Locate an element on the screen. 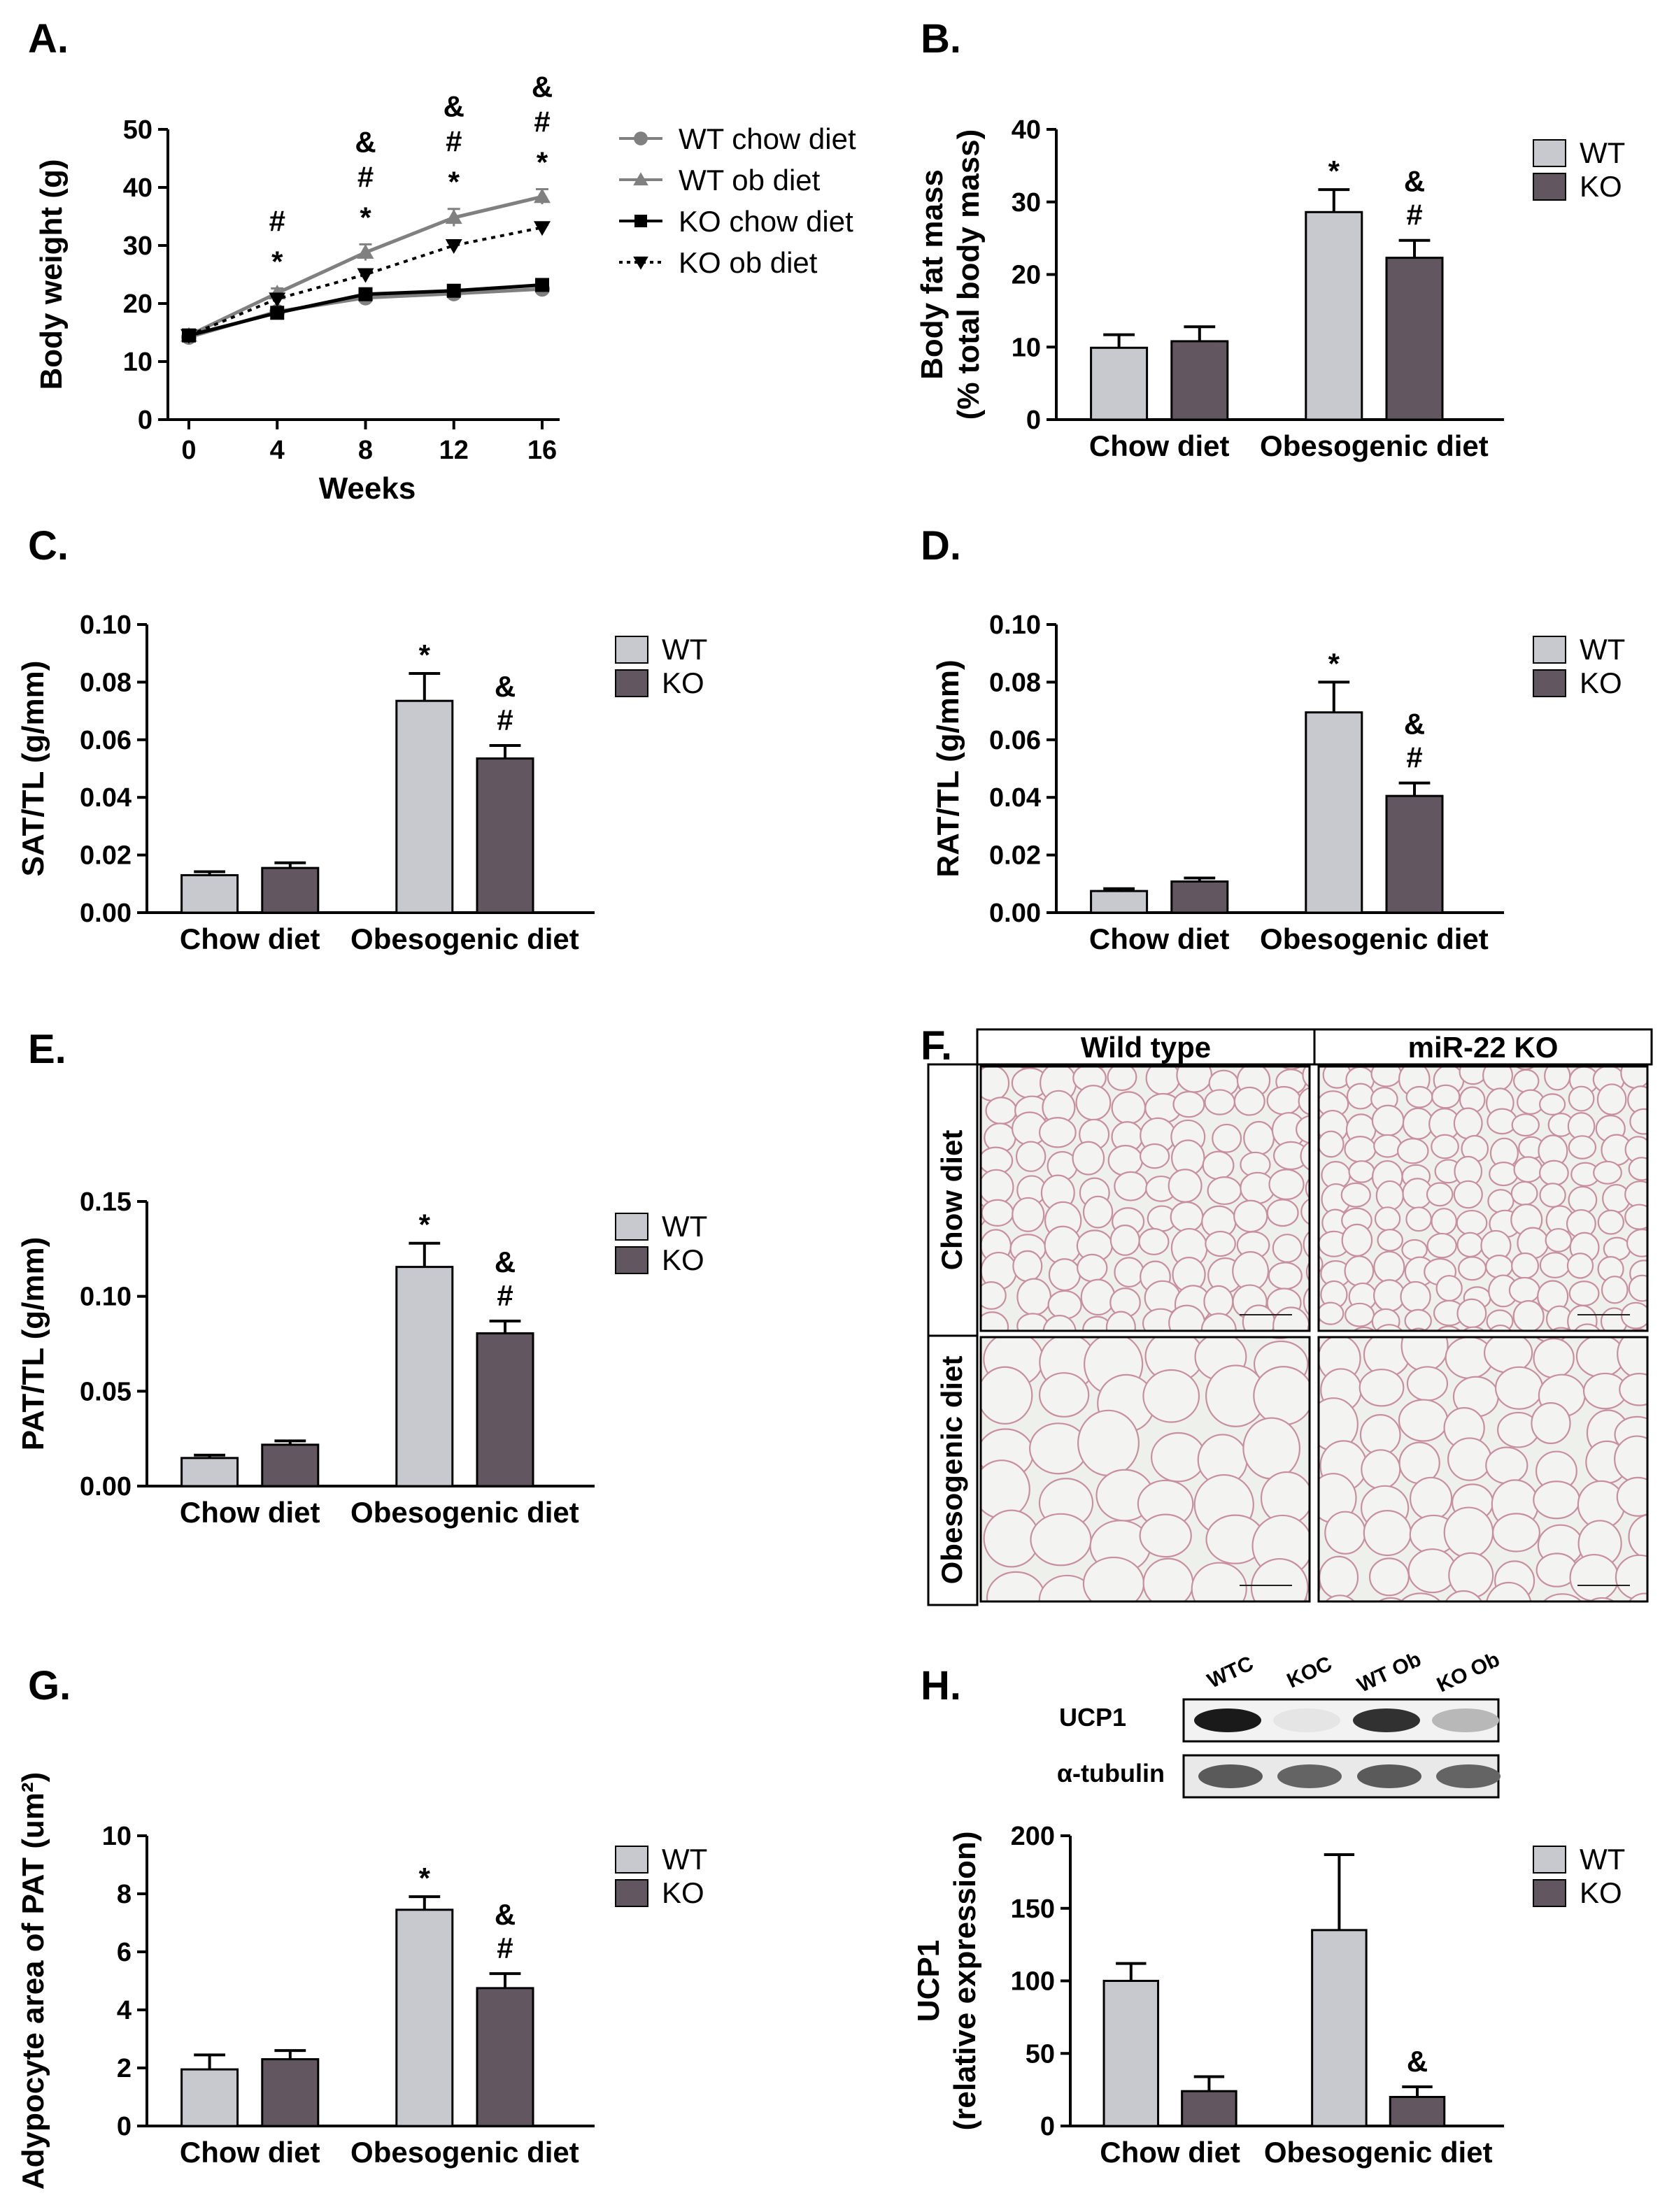 Image resolution: width=1667 pixels, height=2212 pixels. y-axis-title: Adypocyte area of PAT (um²) is located at coordinates (33, 1981).